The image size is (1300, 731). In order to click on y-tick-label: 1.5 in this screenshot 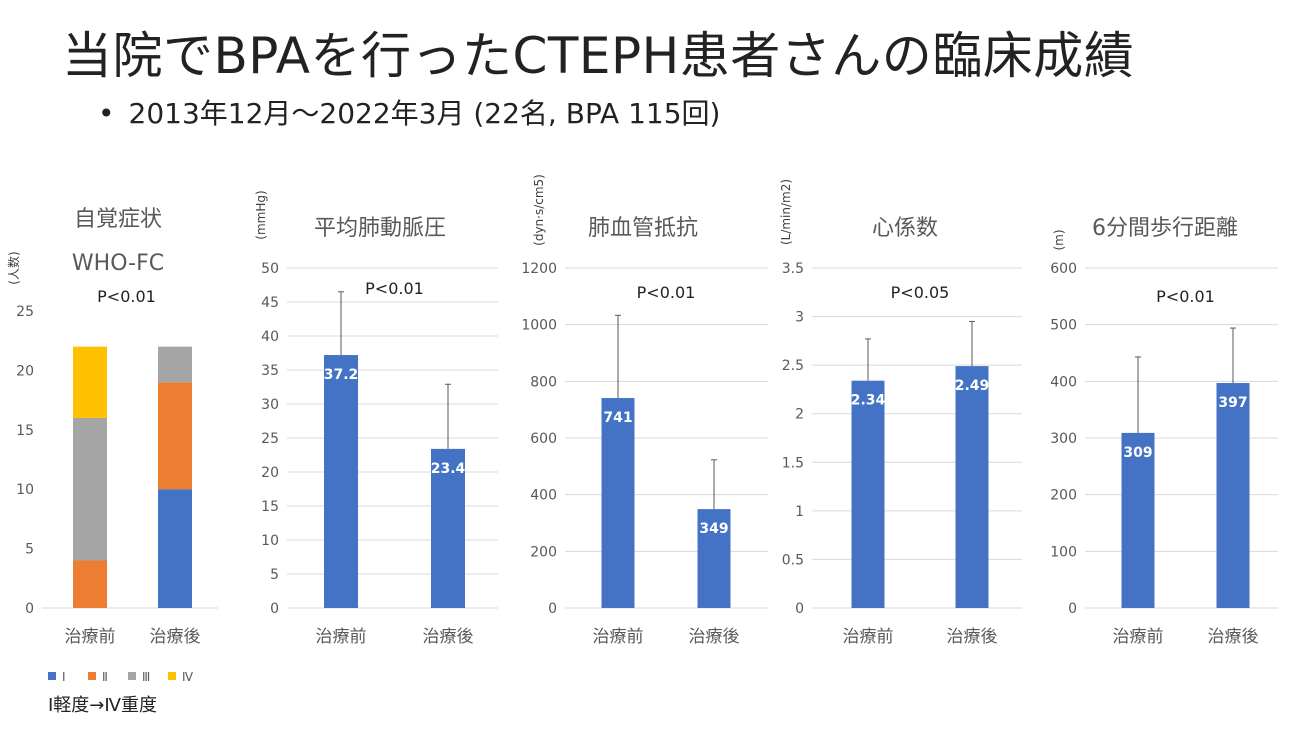, I will do `click(793, 463)`.